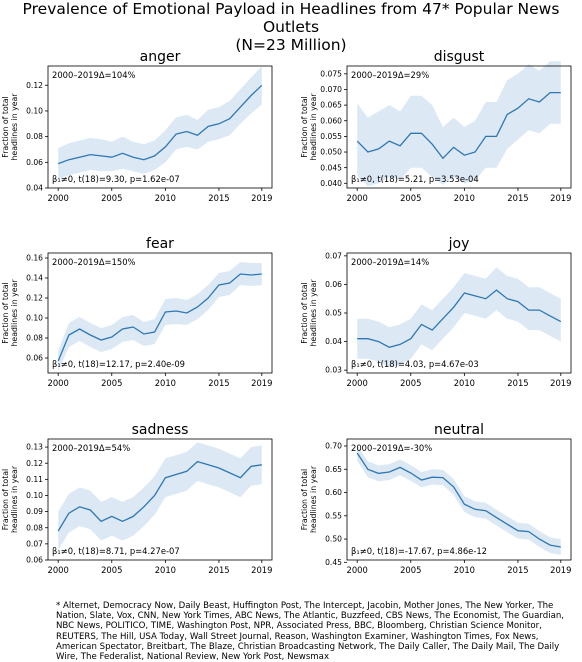  I want to click on regression-annotation: β₁≠0, t(18)=9.30, p=1.62e-07, so click(116, 179).